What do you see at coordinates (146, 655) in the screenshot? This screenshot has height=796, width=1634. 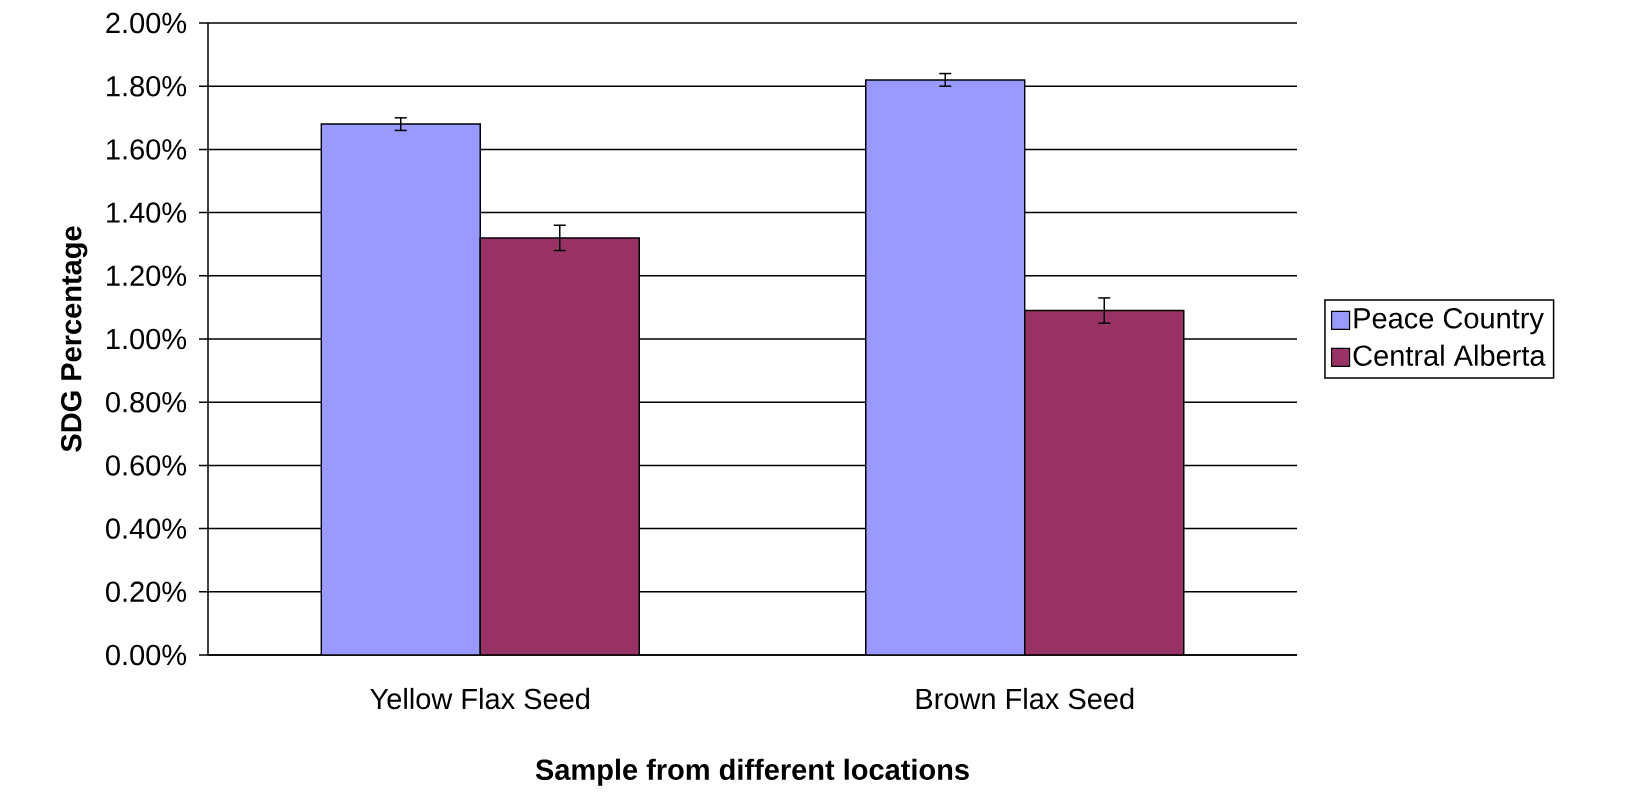 I see `y-tick-label: 0.00%` at bounding box center [146, 655].